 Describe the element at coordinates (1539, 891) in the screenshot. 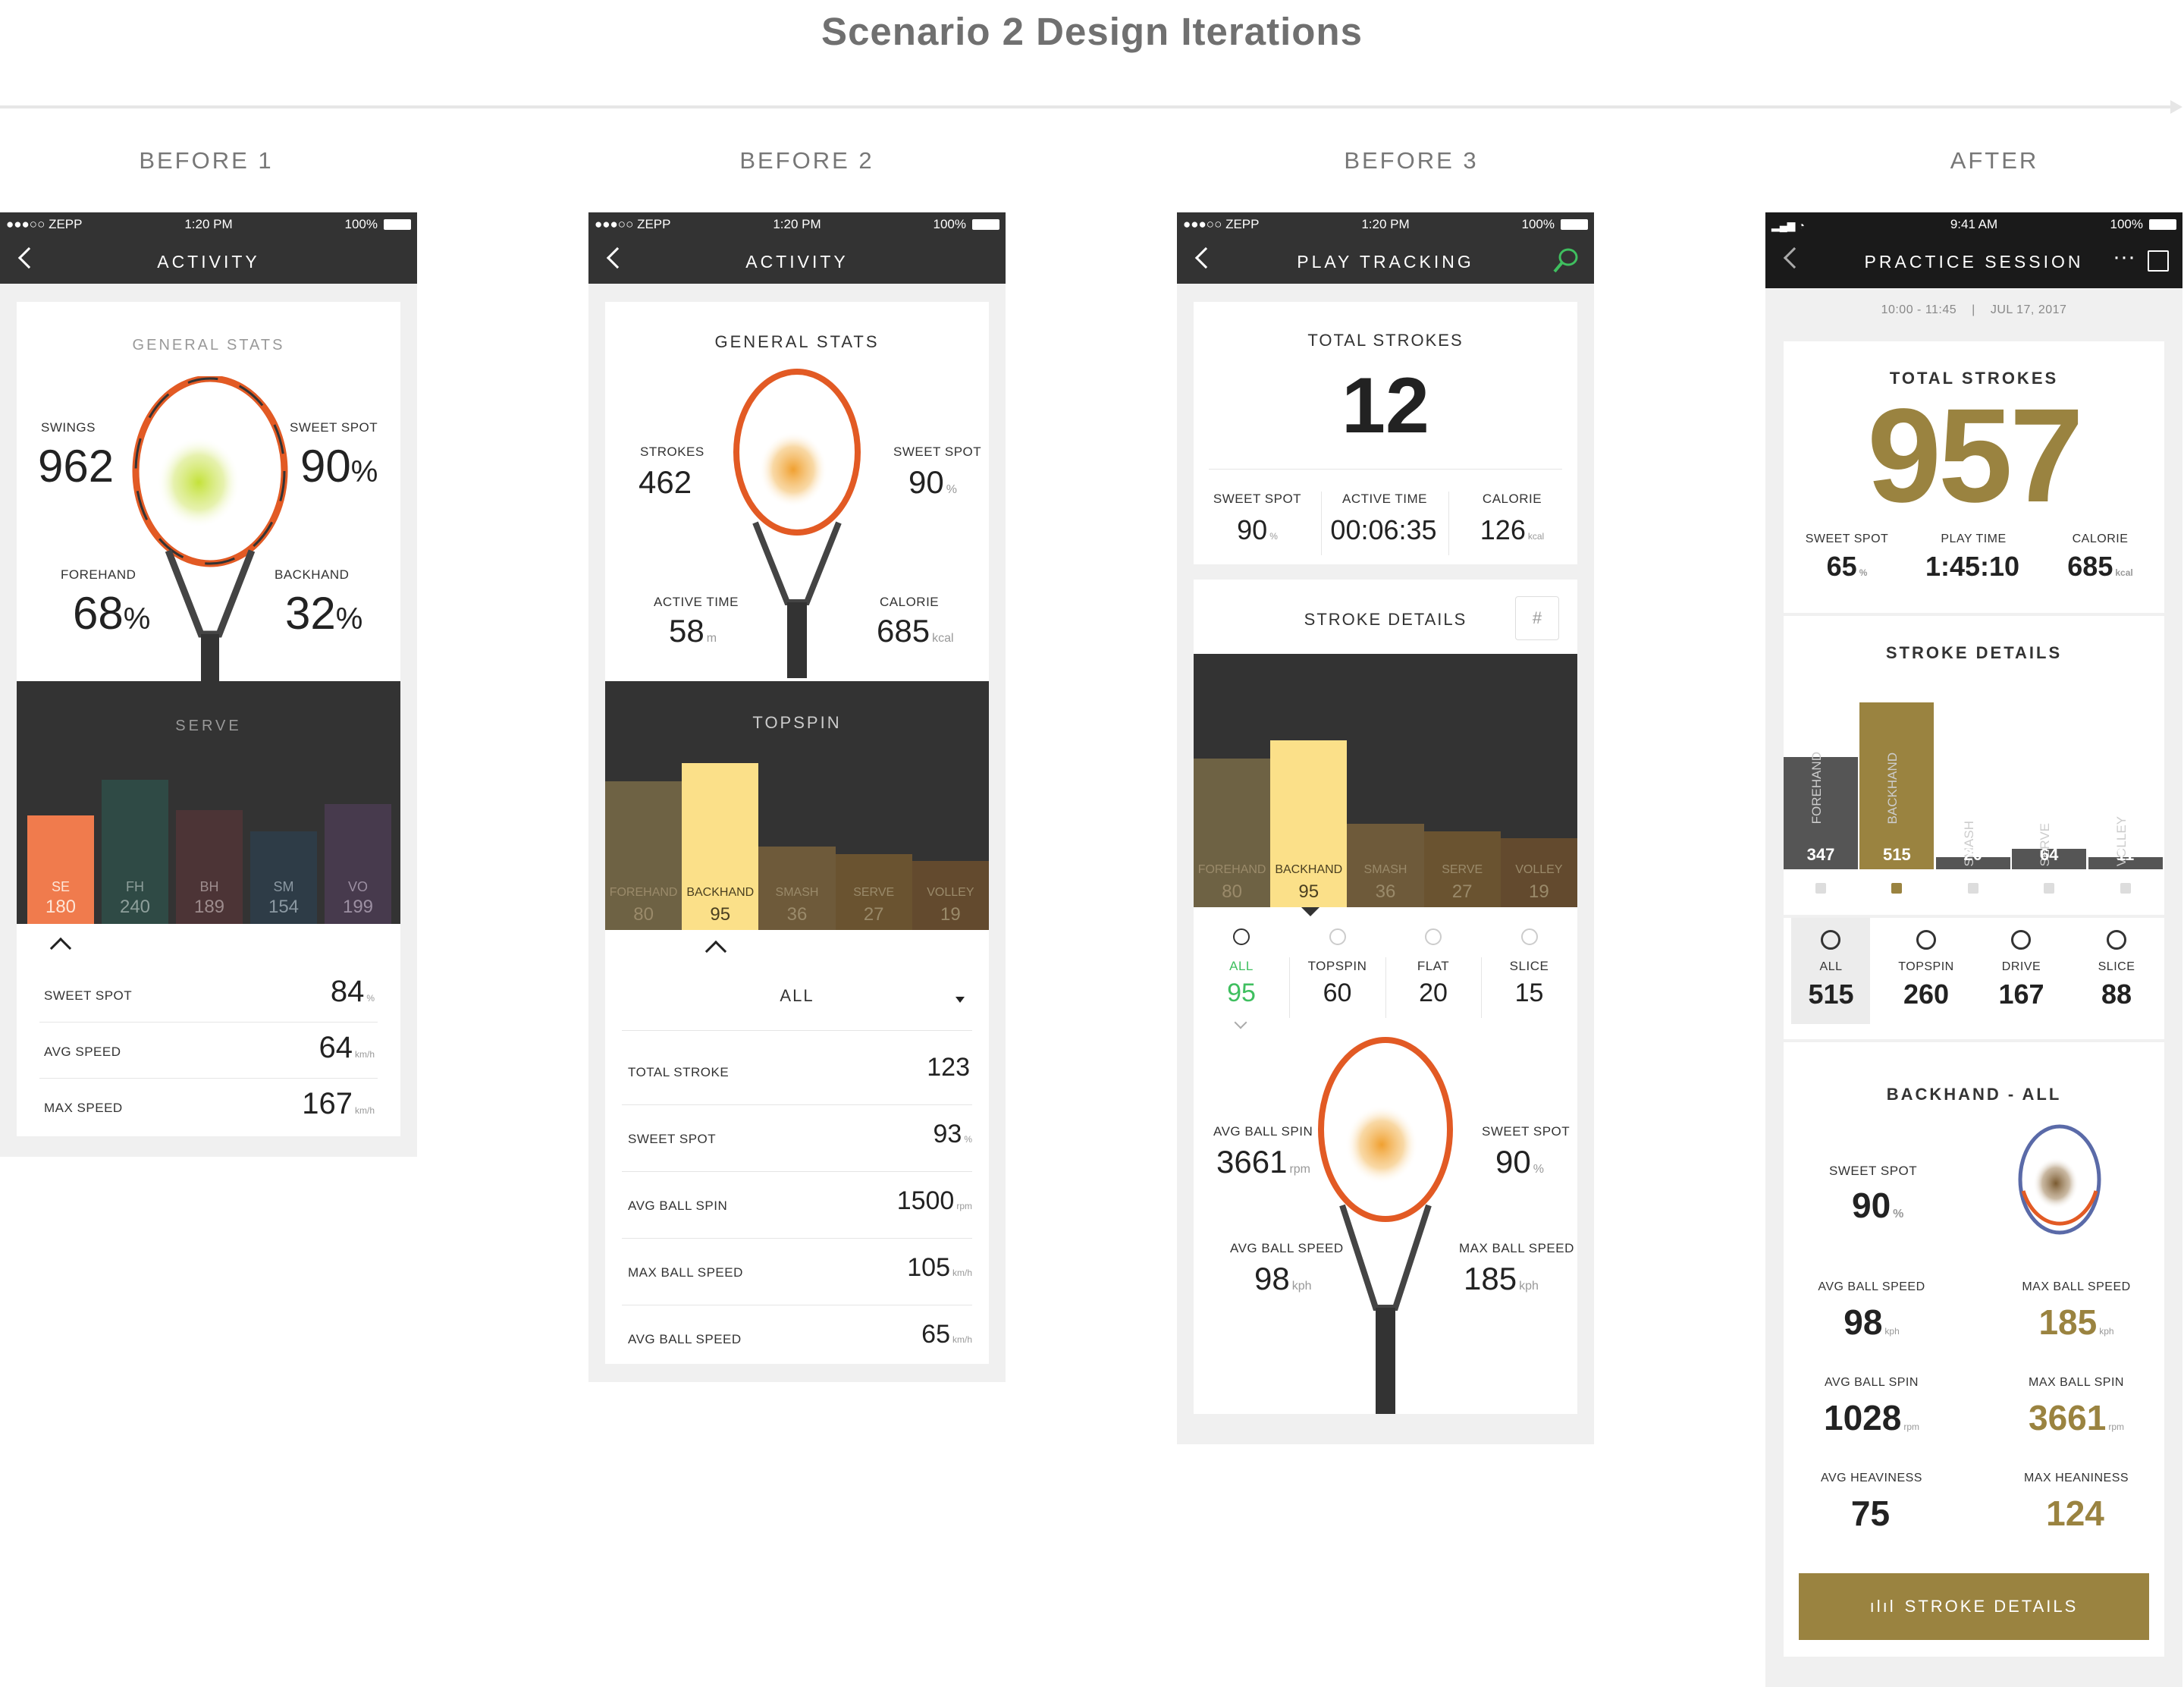

I see `chart-bar-value: 19` at that location.